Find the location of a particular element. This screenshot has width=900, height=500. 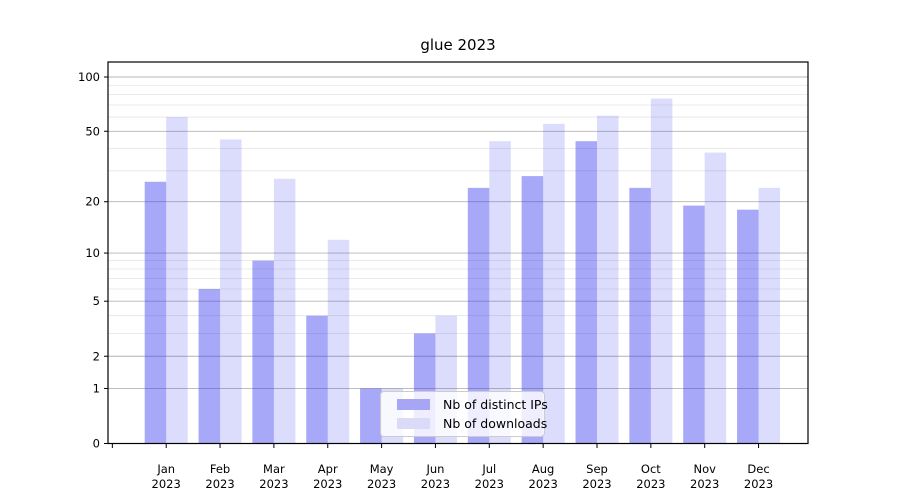

y-tick-label: 50 is located at coordinates (92, 131).